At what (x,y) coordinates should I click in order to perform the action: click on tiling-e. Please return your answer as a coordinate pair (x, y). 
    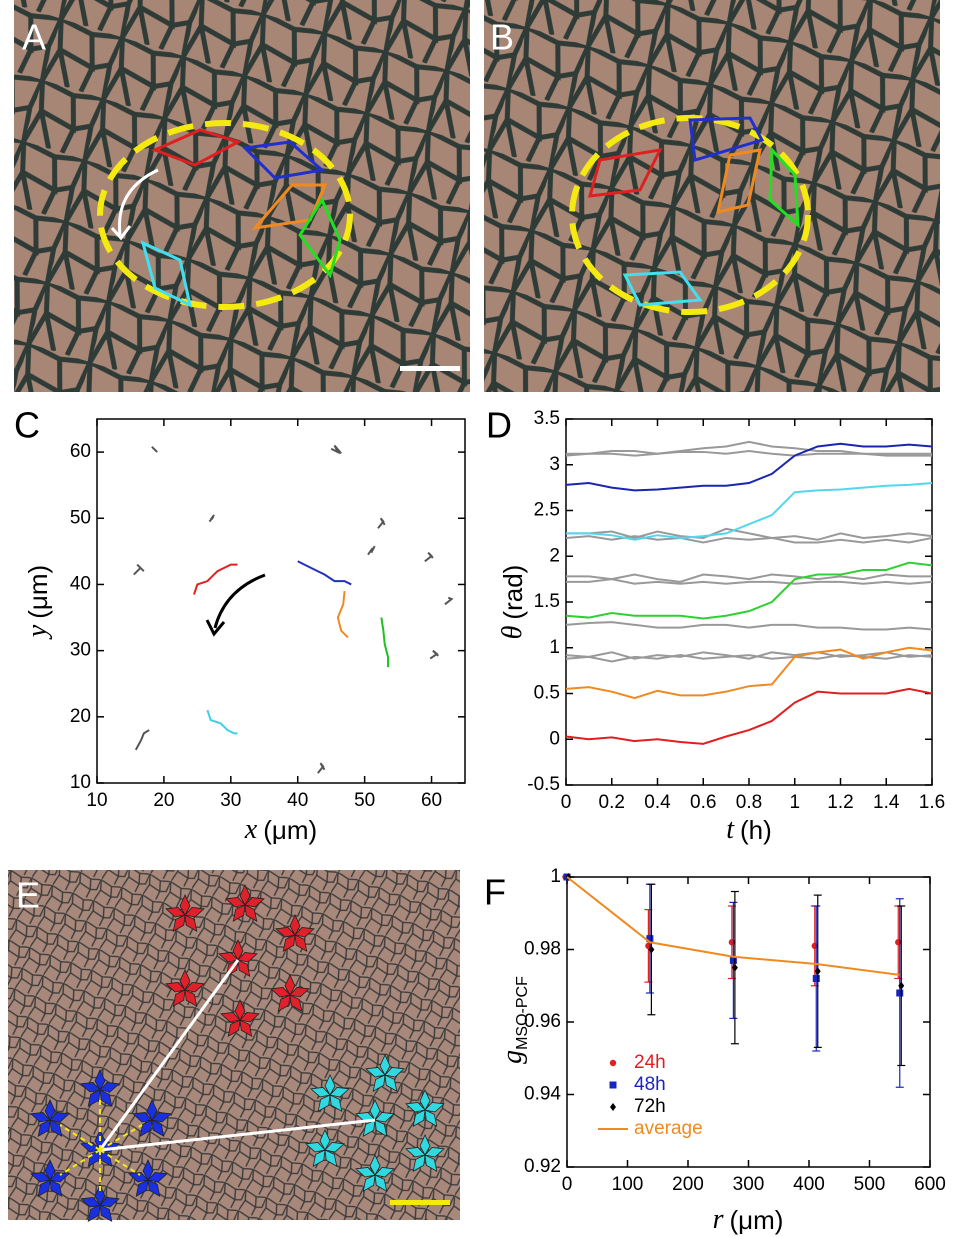
    Looking at the image, I should click on (234, 1047).